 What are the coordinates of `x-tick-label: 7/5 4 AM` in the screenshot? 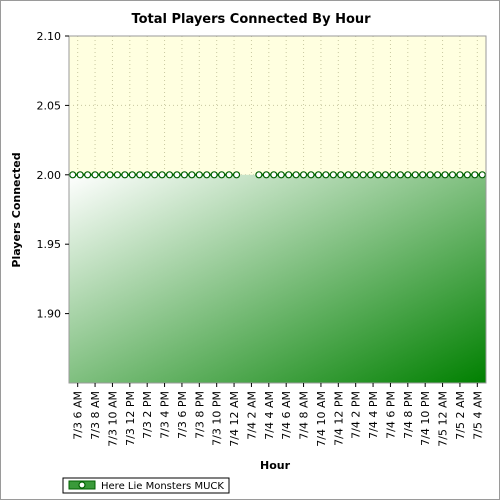 It's located at (477, 415).